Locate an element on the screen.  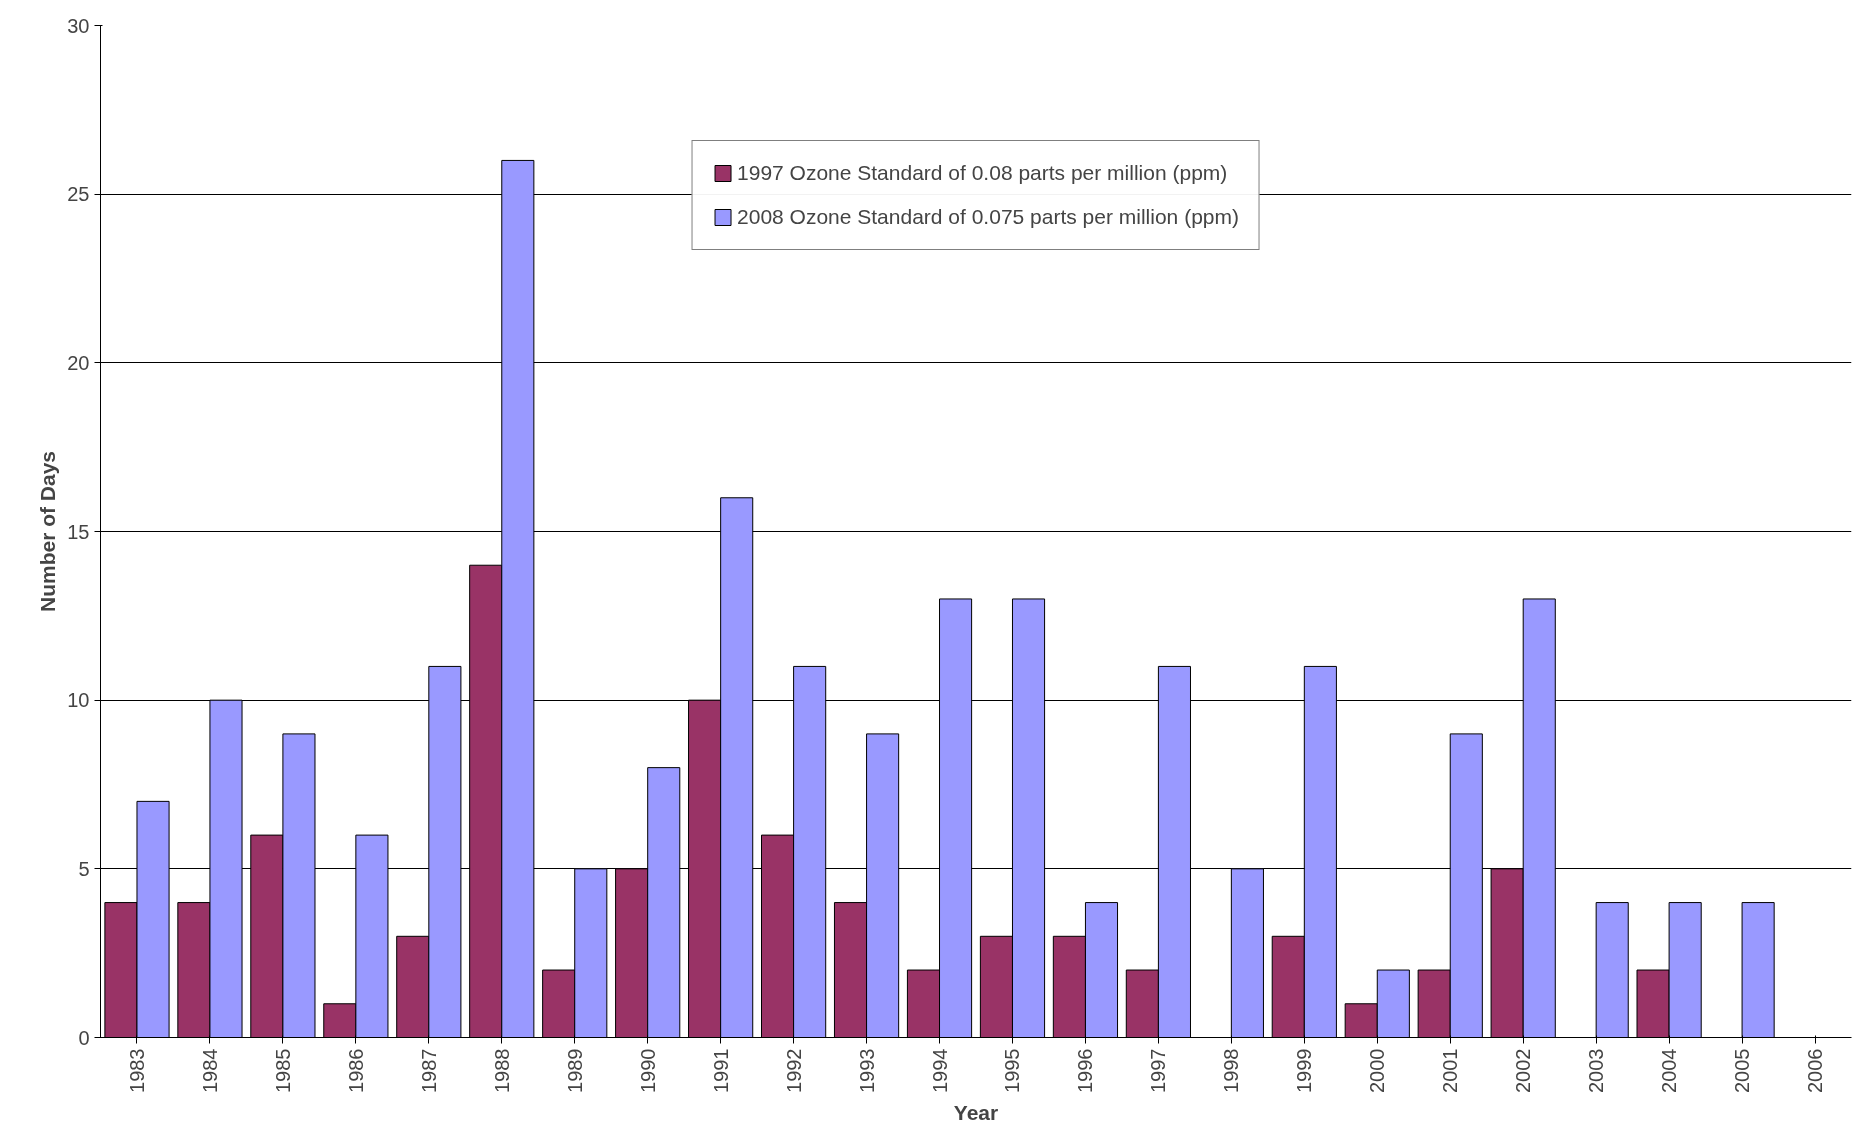
x-tick-label: 1998 is located at coordinates (1231, 1070).